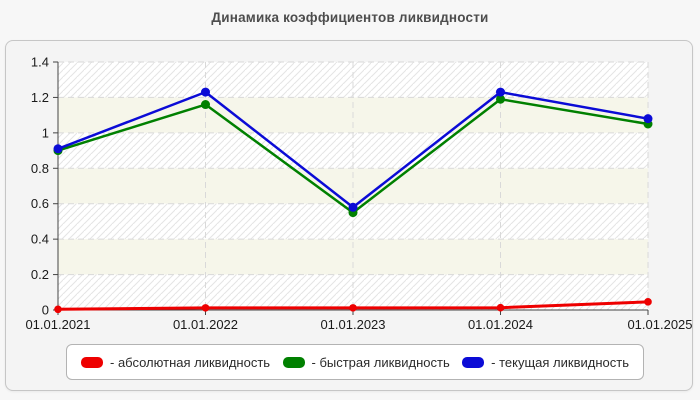  I want to click on svg-text: 0.2, so click(40, 274).